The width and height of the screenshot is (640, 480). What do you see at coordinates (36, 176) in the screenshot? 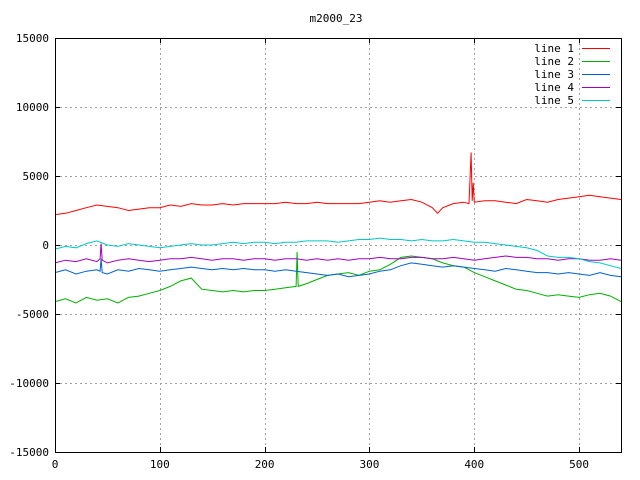
I see `y-tick-label: 5000` at bounding box center [36, 176].